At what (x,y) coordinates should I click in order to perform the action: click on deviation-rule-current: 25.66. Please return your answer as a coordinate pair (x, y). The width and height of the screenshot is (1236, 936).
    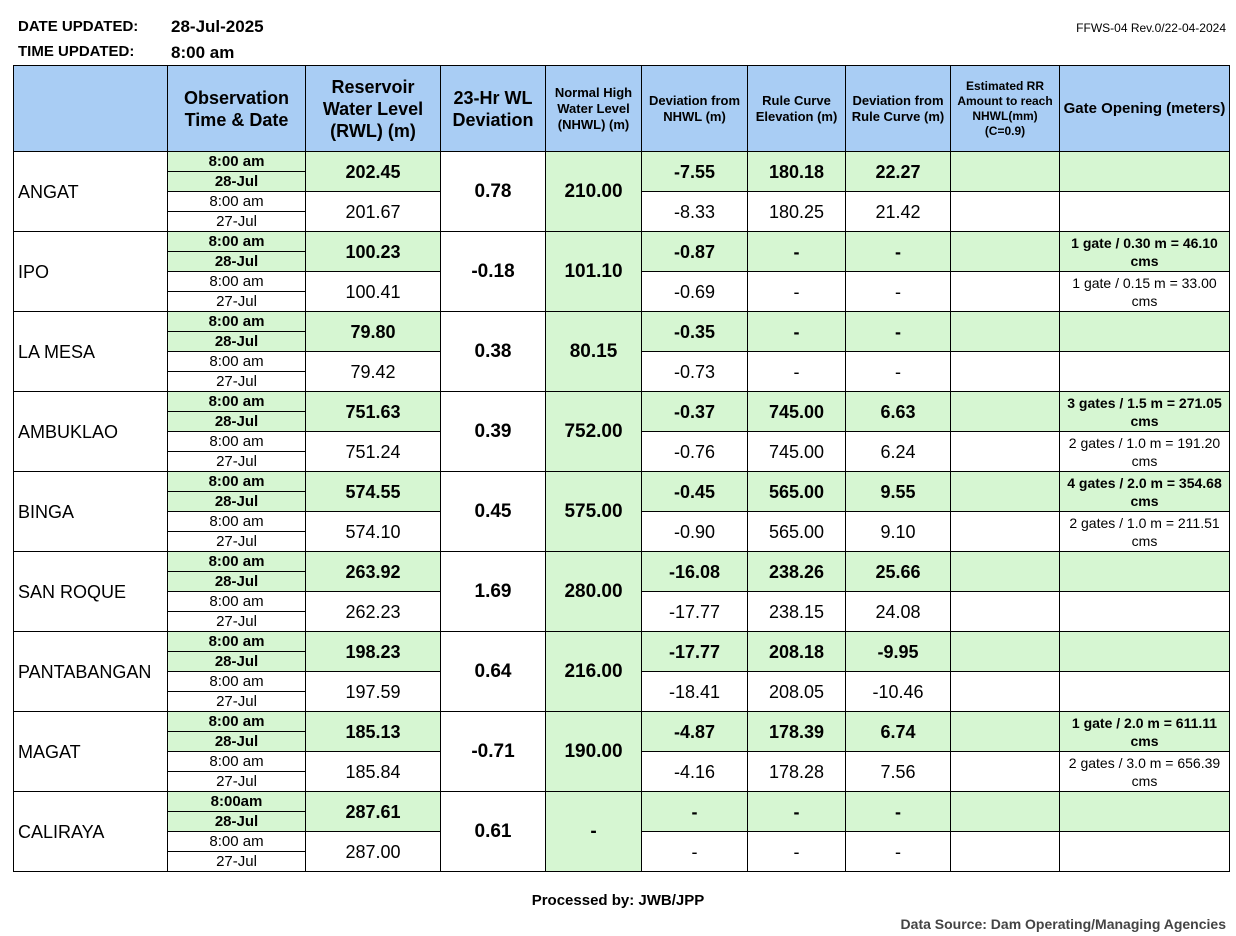
    Looking at the image, I should click on (898, 571).